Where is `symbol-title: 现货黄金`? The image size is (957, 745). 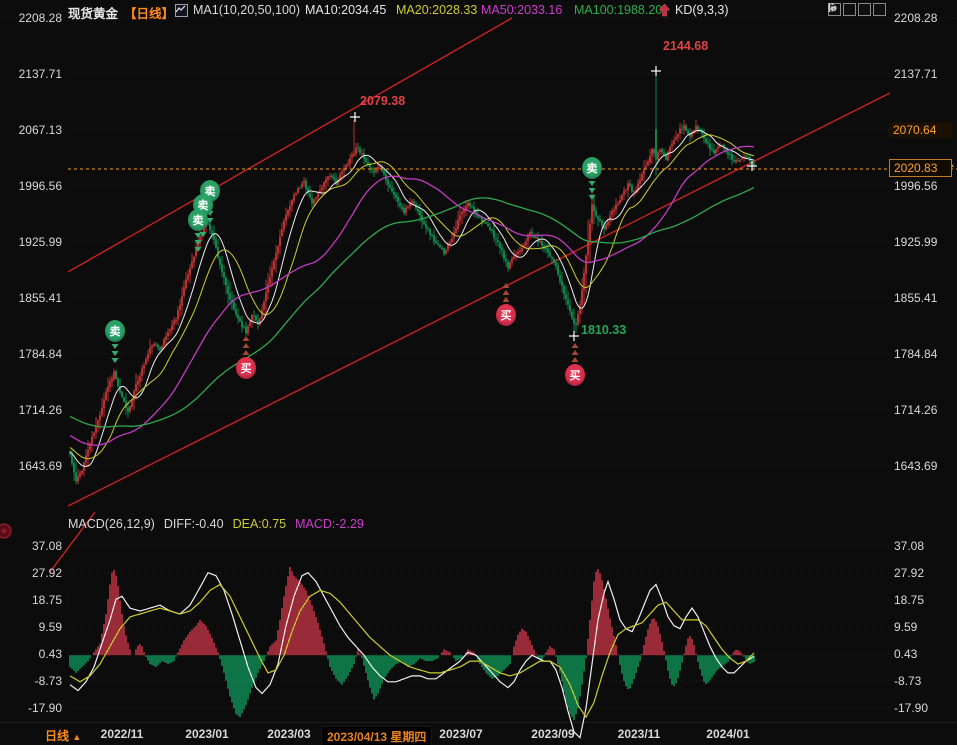 symbol-title: 现货黄金 is located at coordinates (93, 14).